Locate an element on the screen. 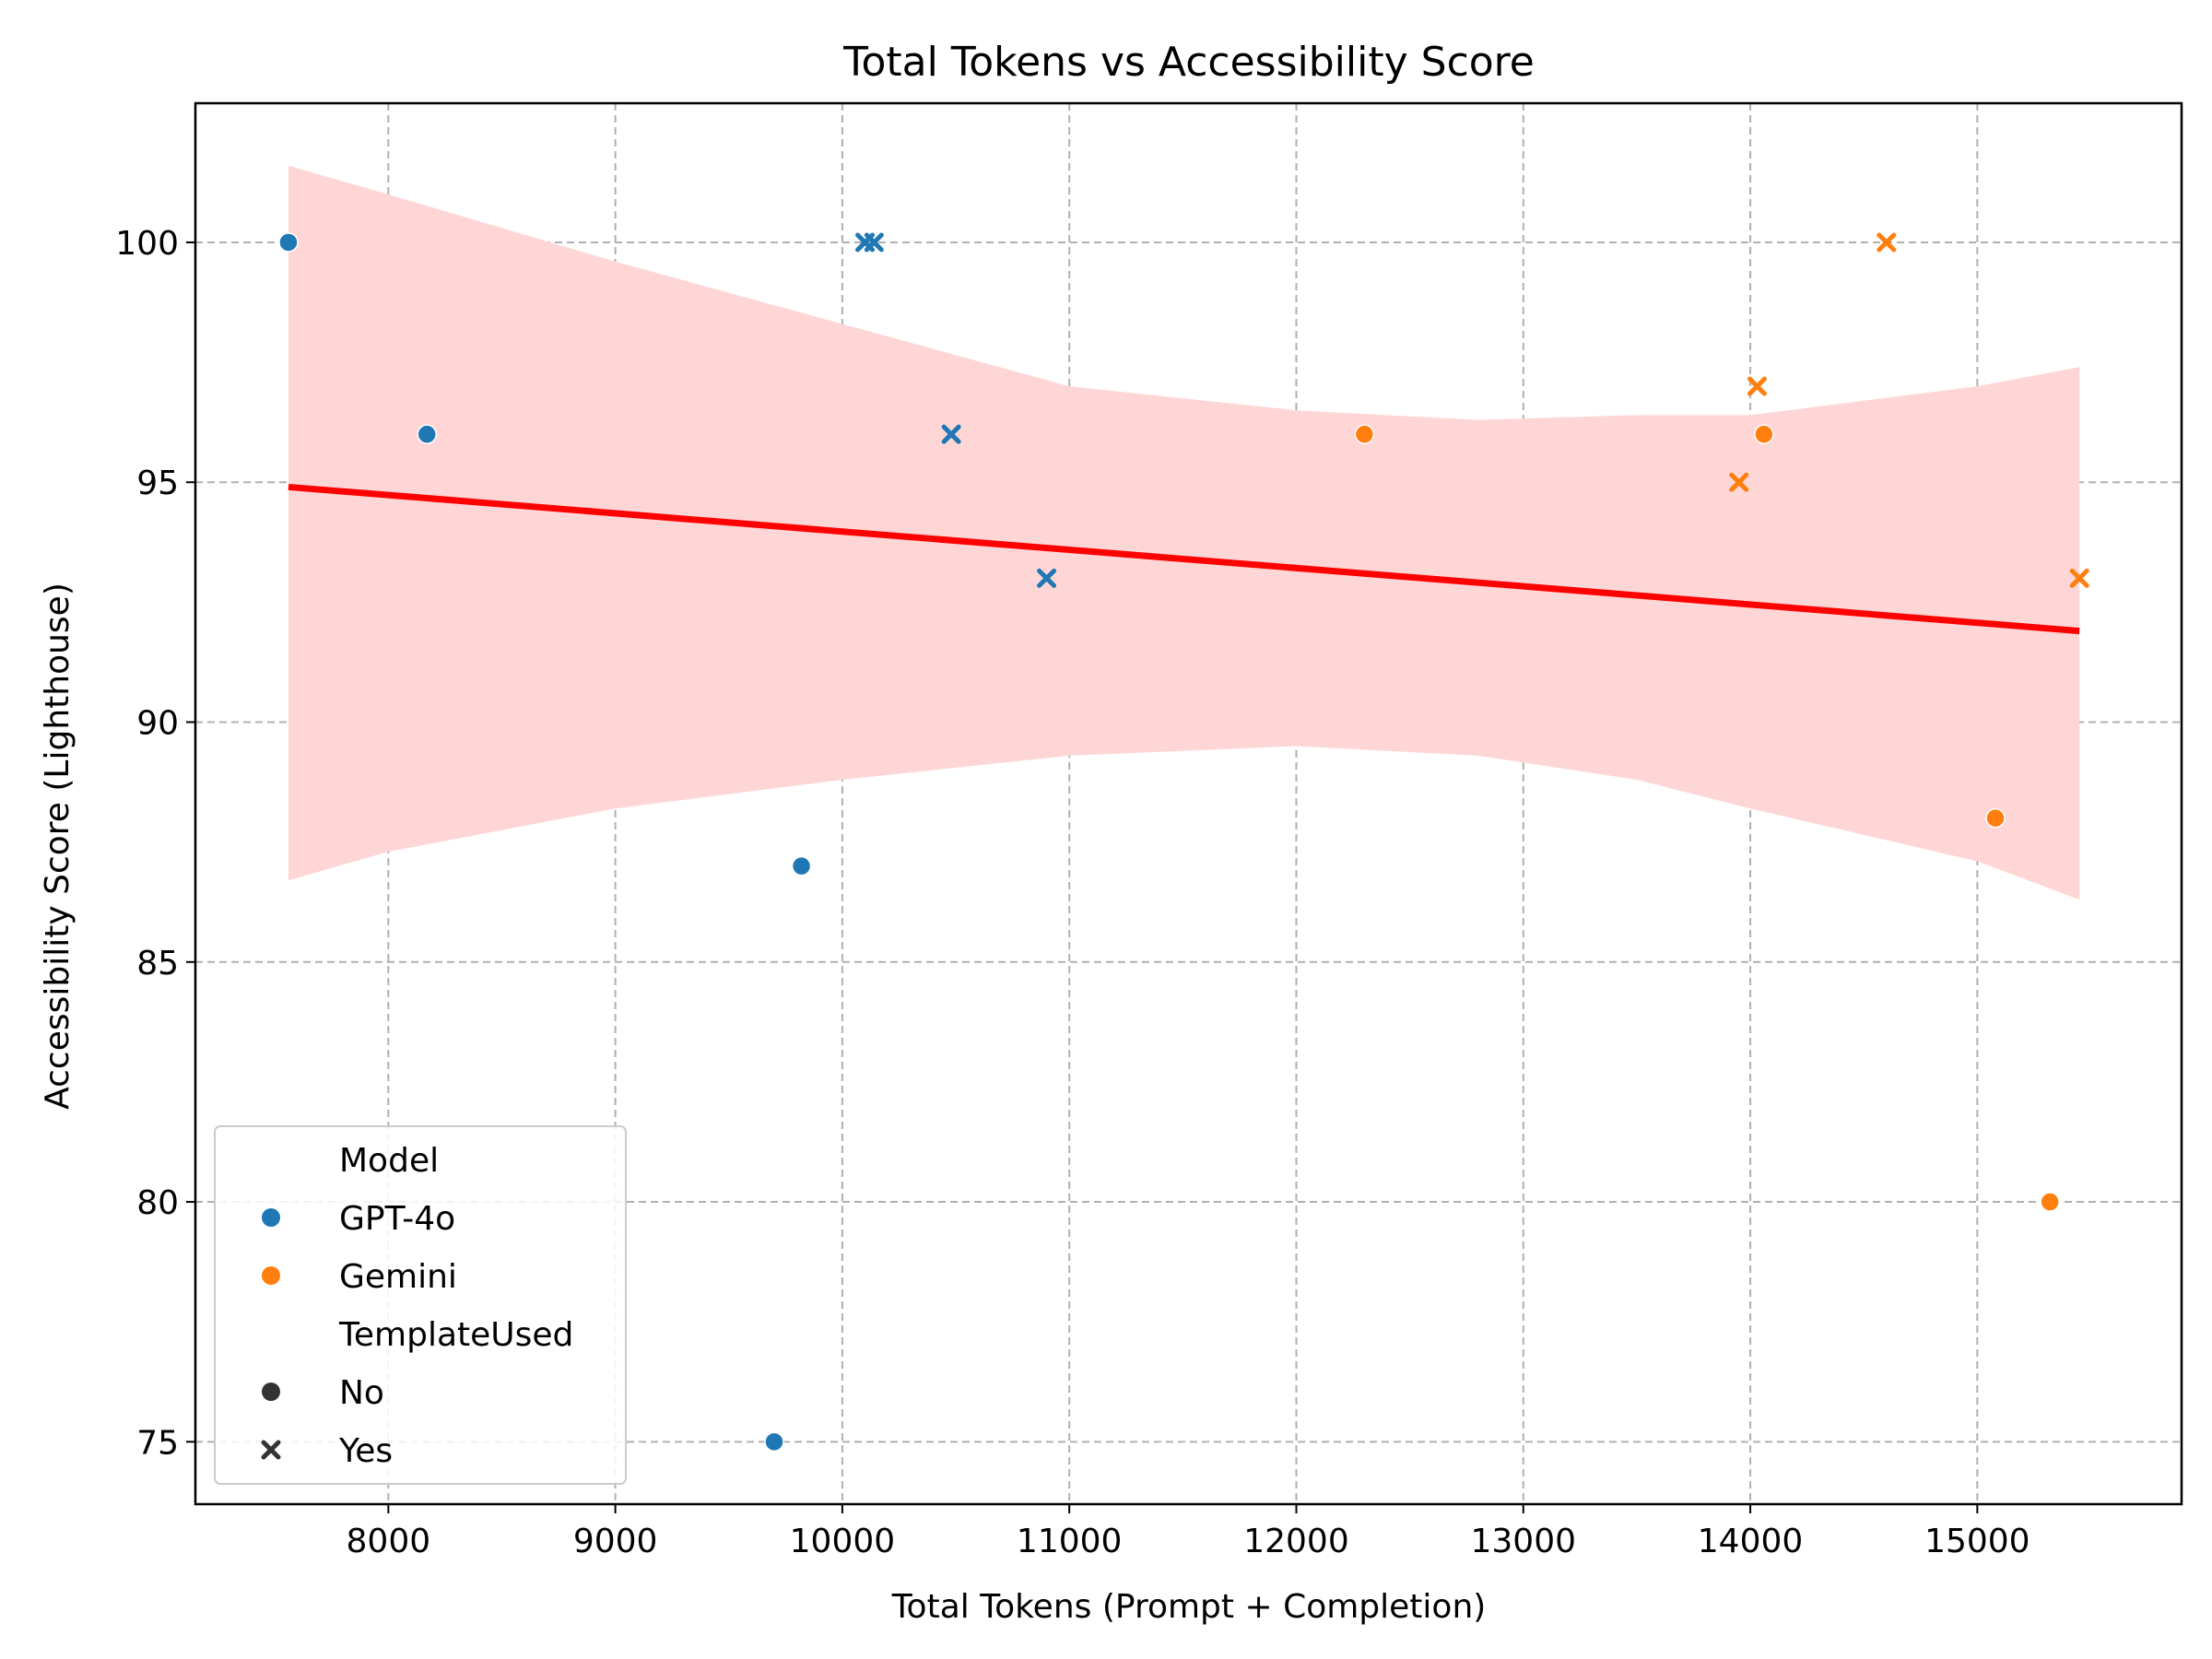  x-tick-label: 11000 is located at coordinates (1070, 1541).